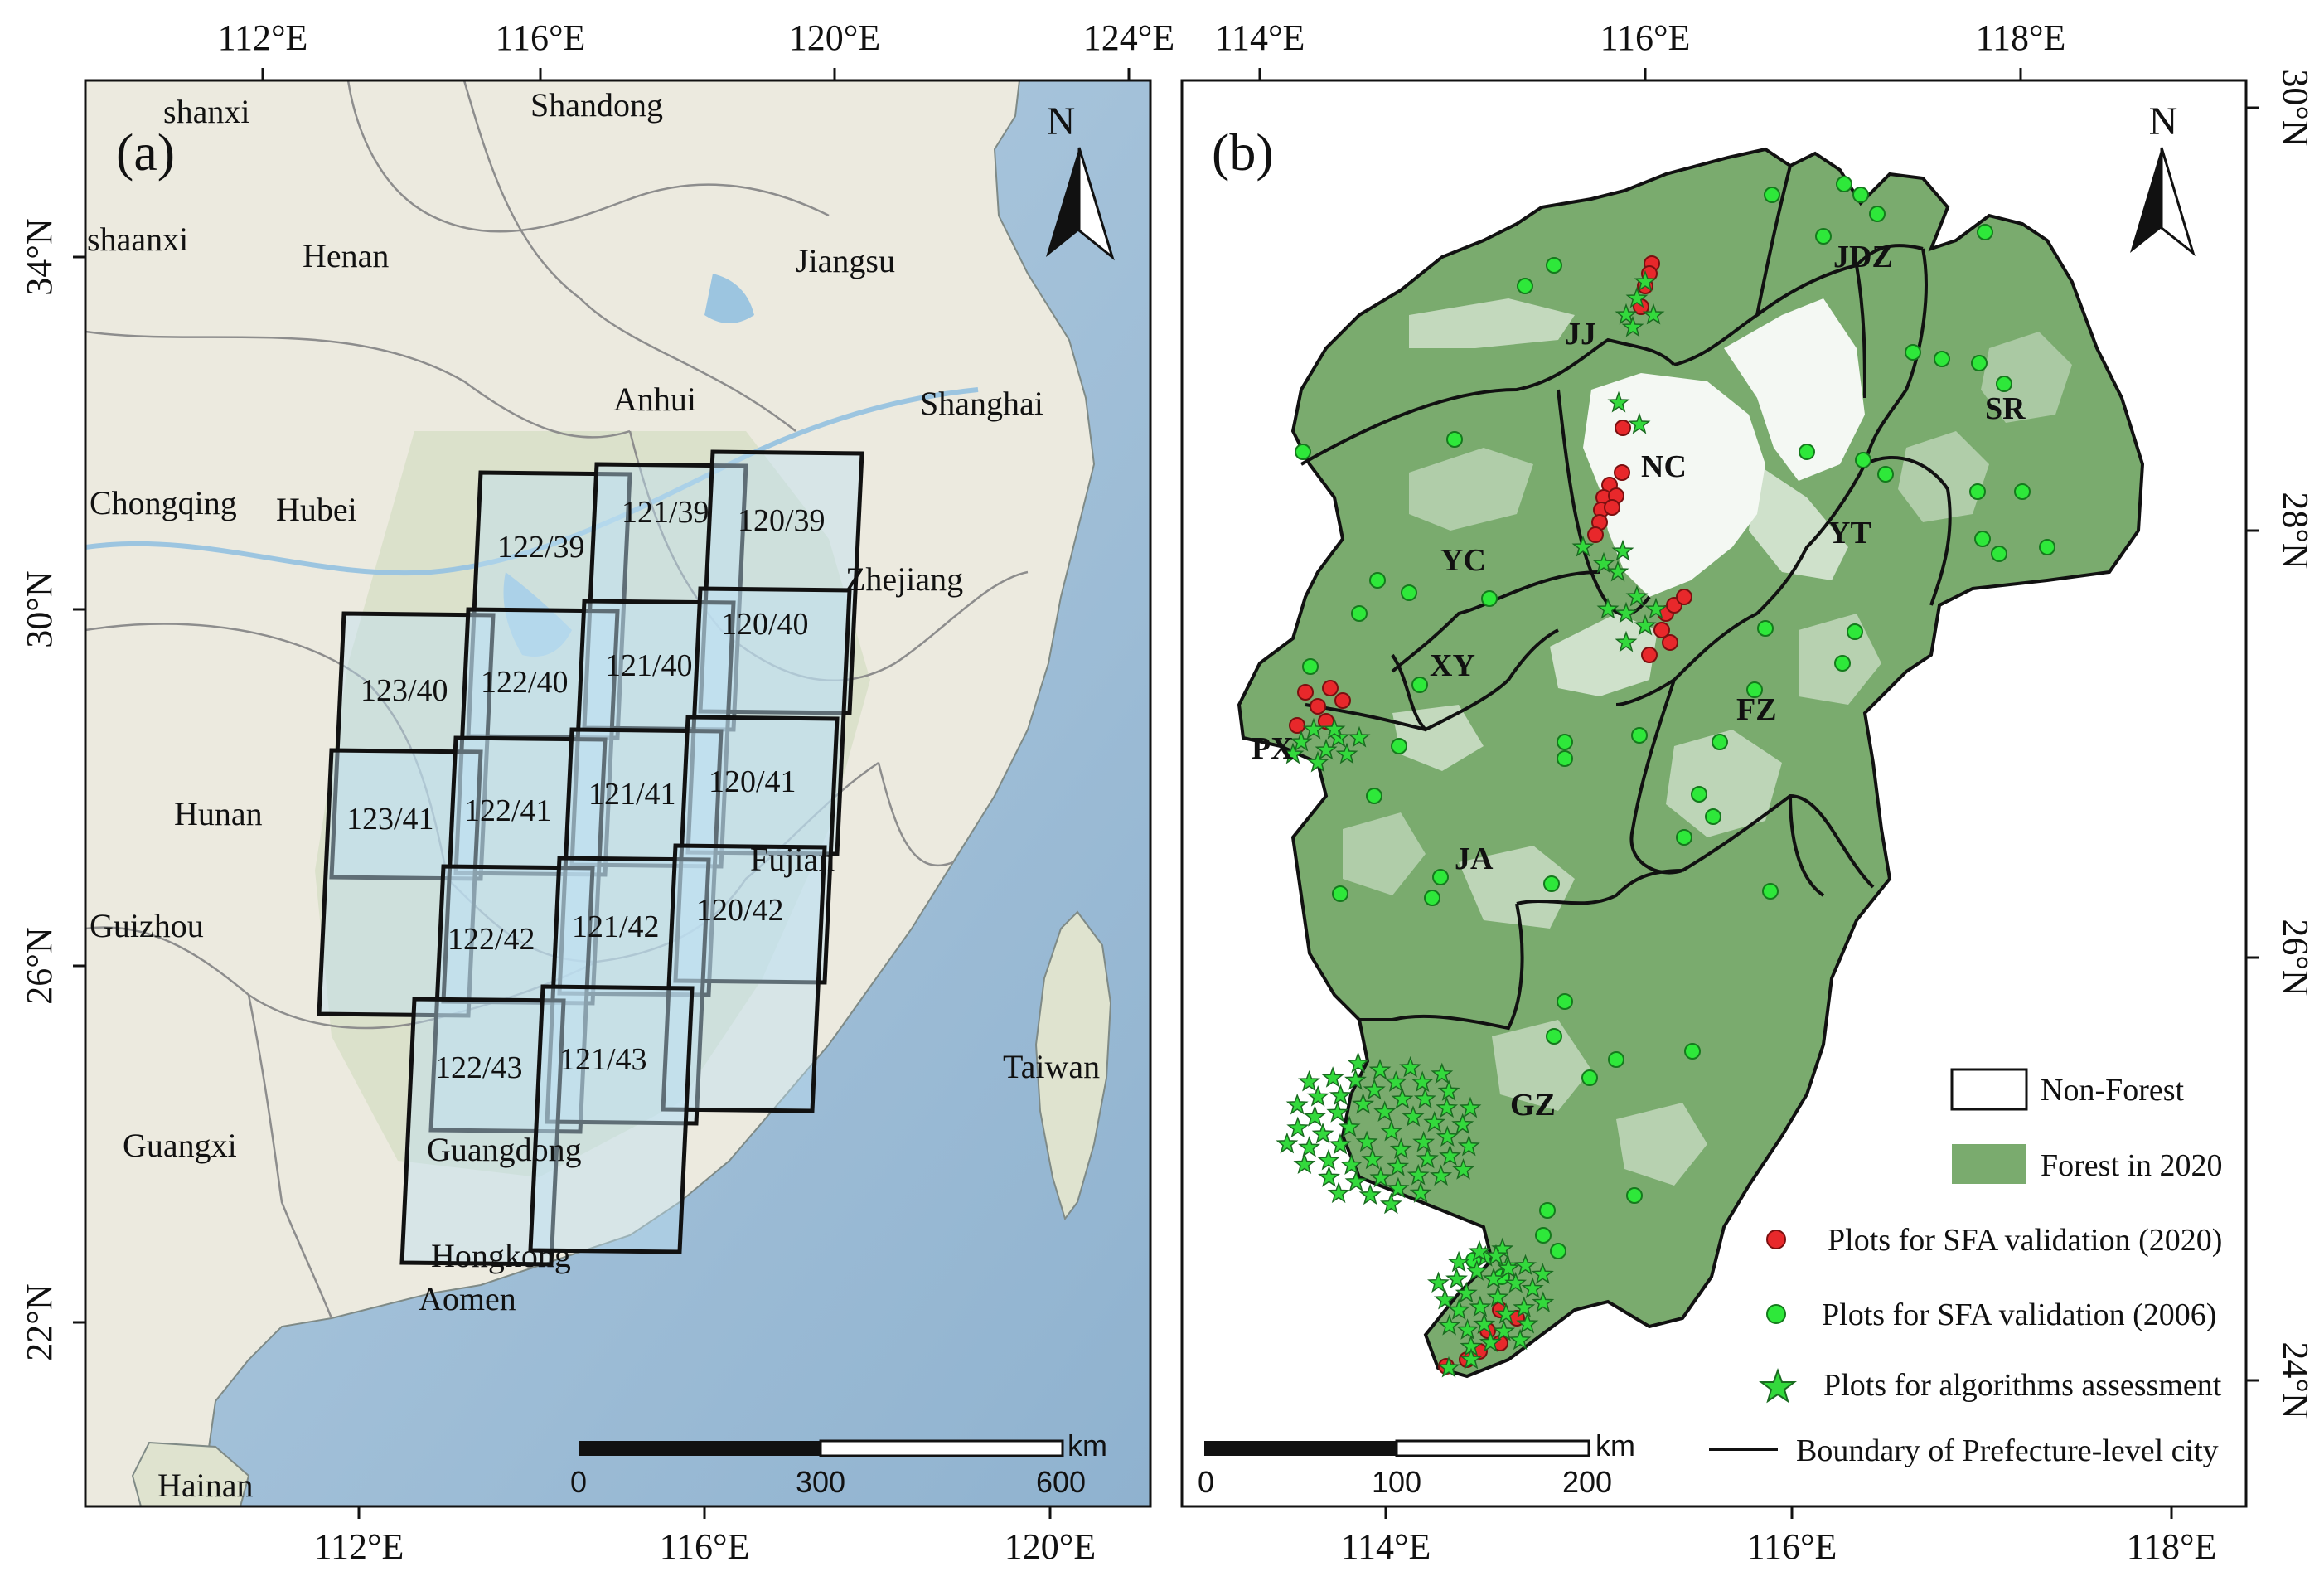  I want to click on hainan-island, so click(190, 1473).